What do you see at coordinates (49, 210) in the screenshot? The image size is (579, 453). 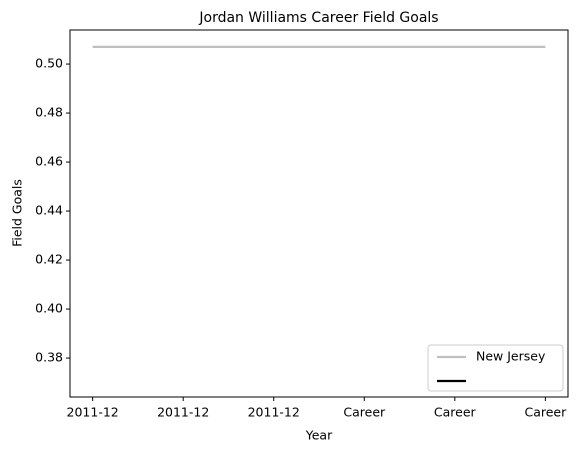 I see `y-tick-label: 0.44` at bounding box center [49, 210].